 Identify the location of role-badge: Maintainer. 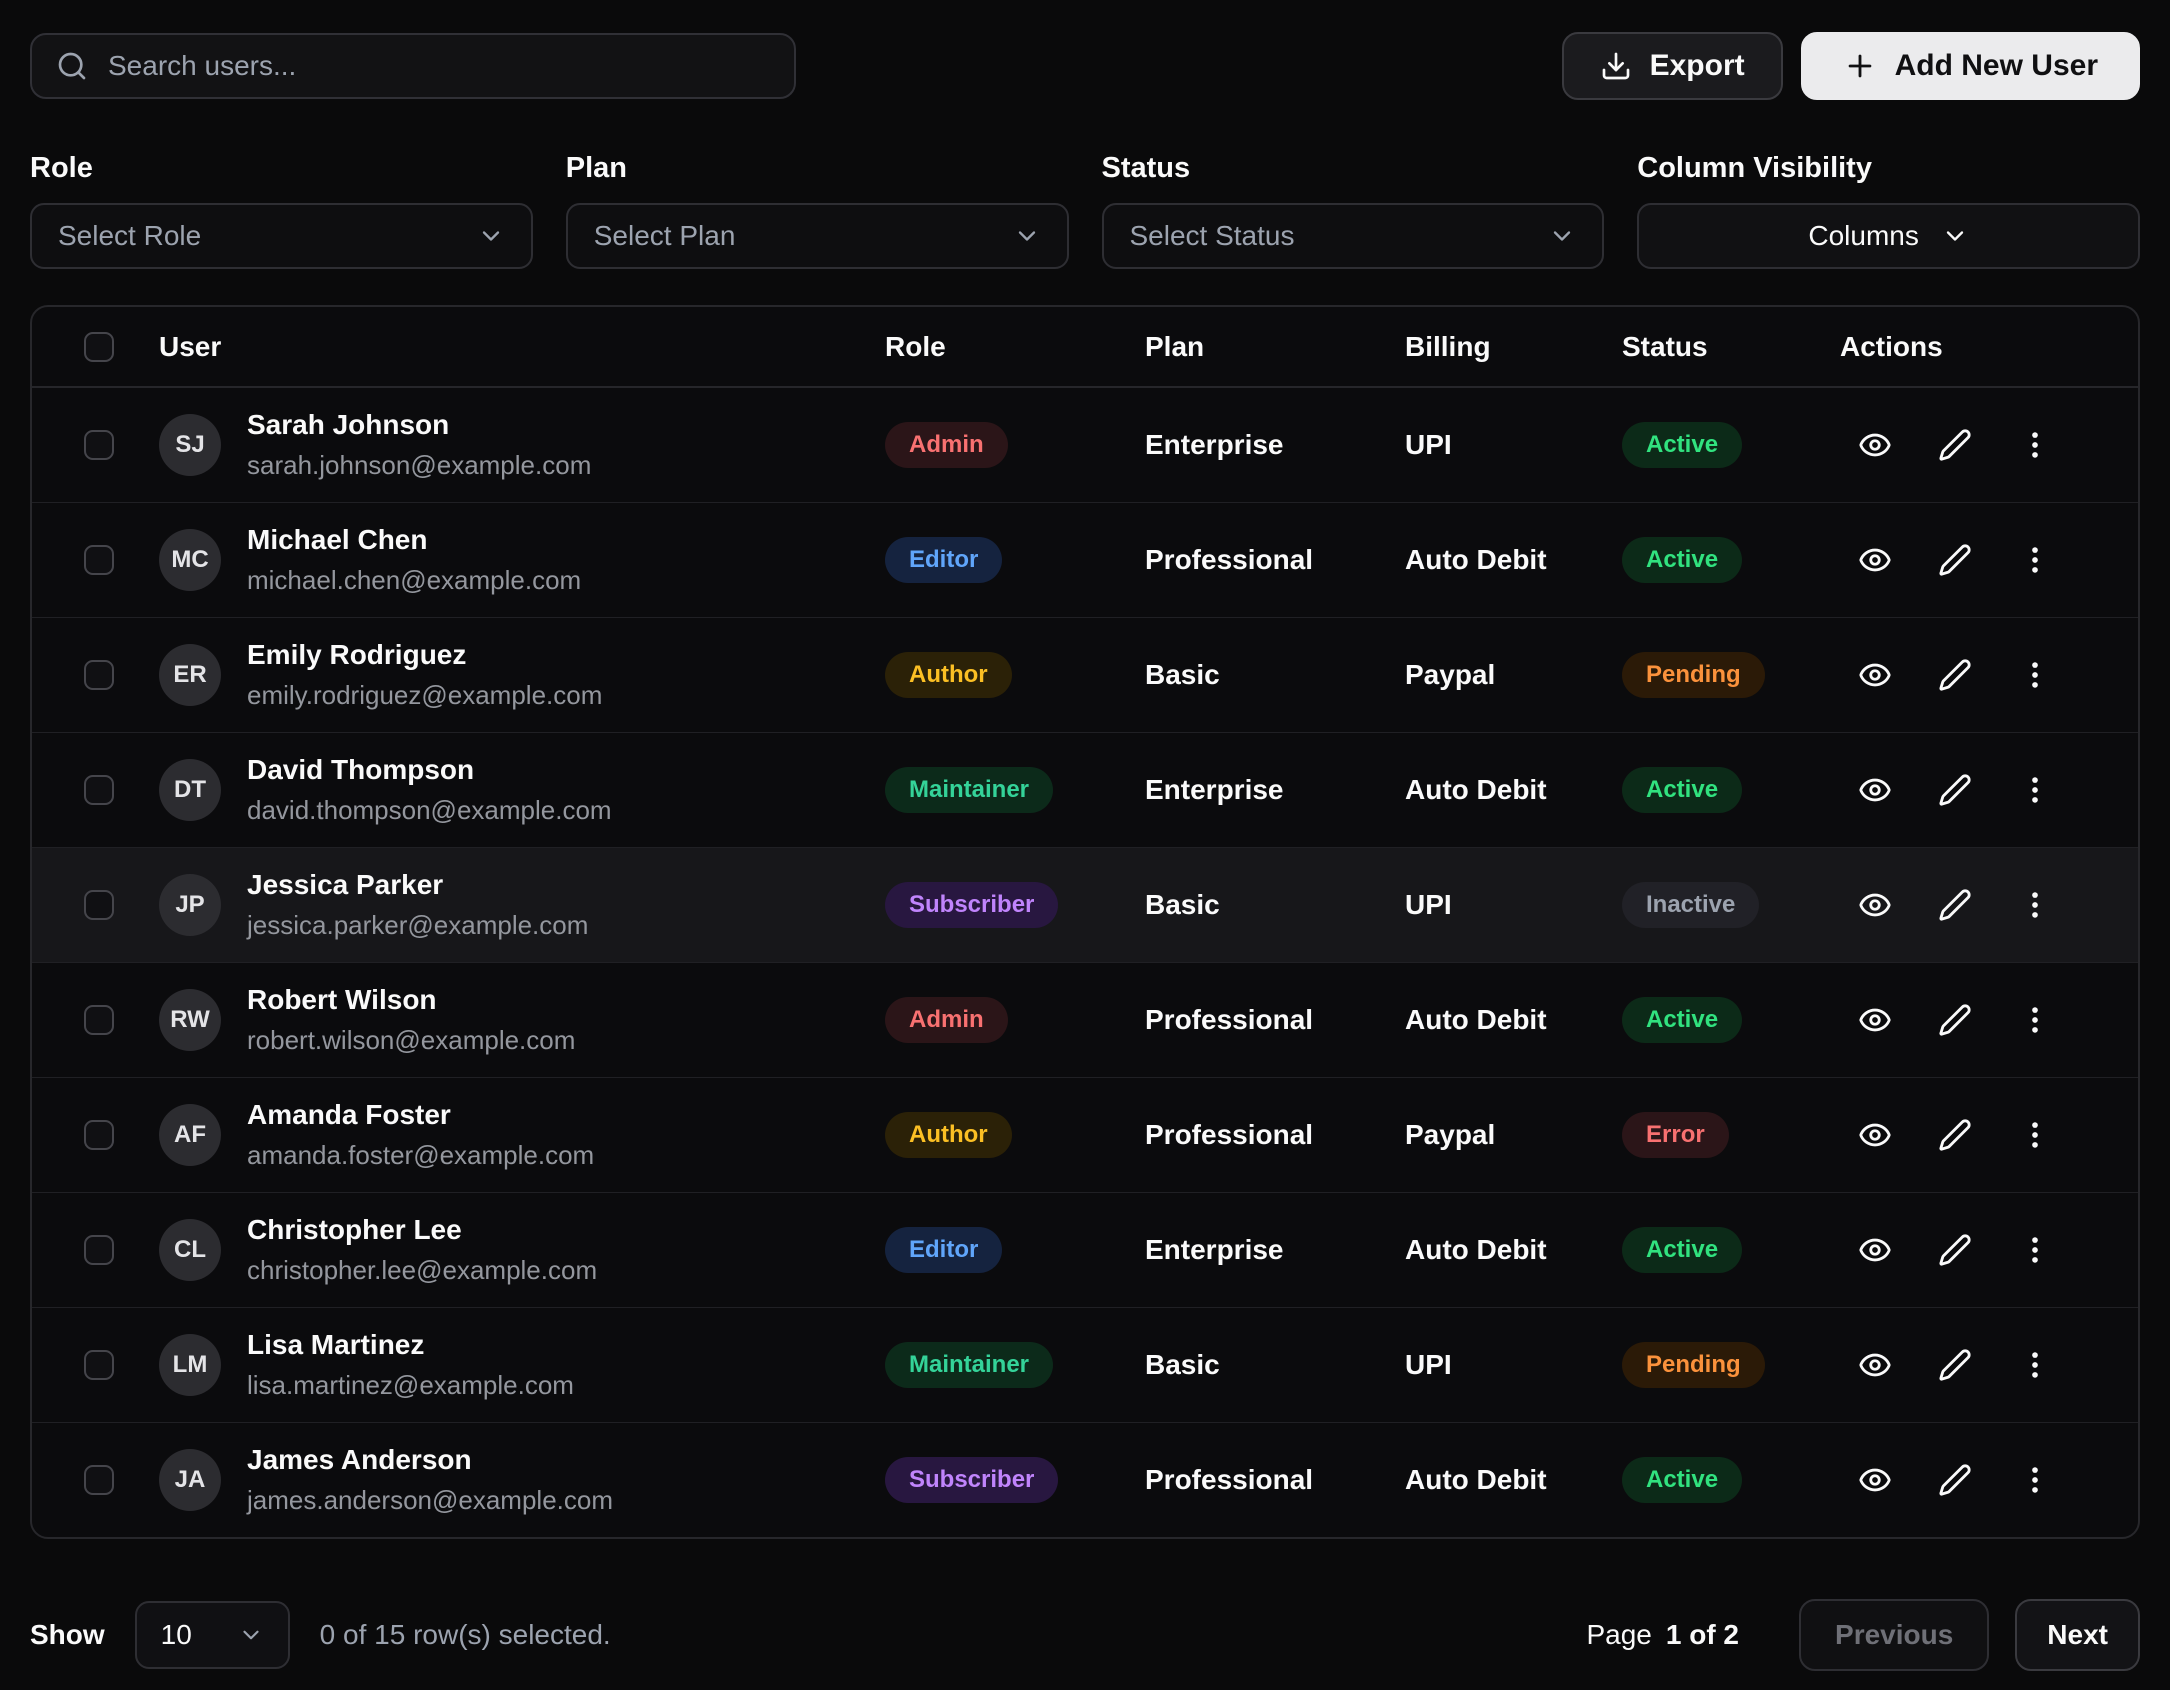
(969, 789).